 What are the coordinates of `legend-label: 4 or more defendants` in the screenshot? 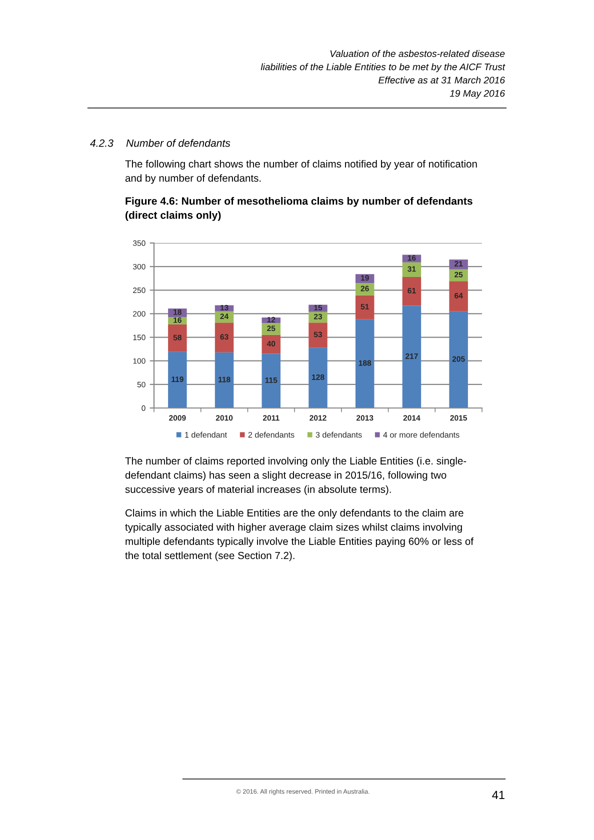 It's located at (421, 435).